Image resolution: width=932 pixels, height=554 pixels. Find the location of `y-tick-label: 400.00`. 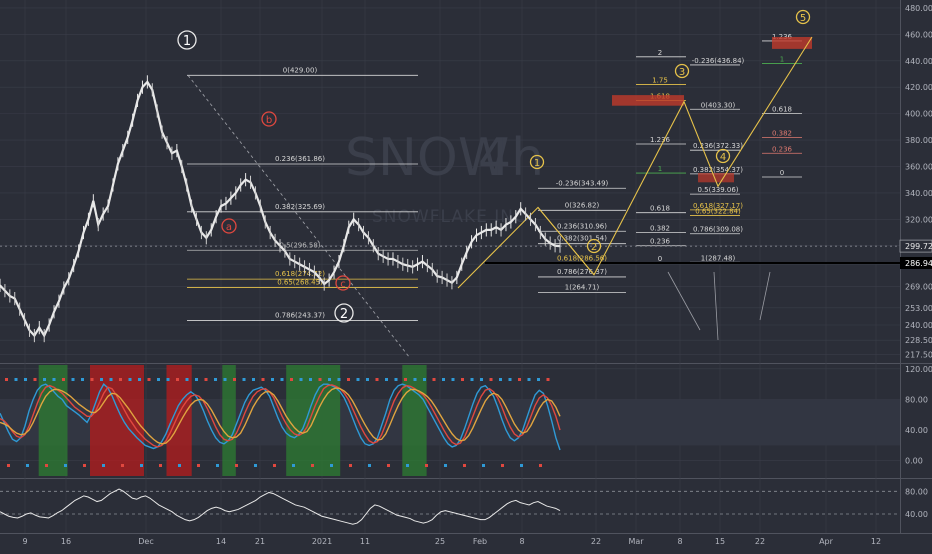

y-tick-label: 400.00 is located at coordinates (918, 114).